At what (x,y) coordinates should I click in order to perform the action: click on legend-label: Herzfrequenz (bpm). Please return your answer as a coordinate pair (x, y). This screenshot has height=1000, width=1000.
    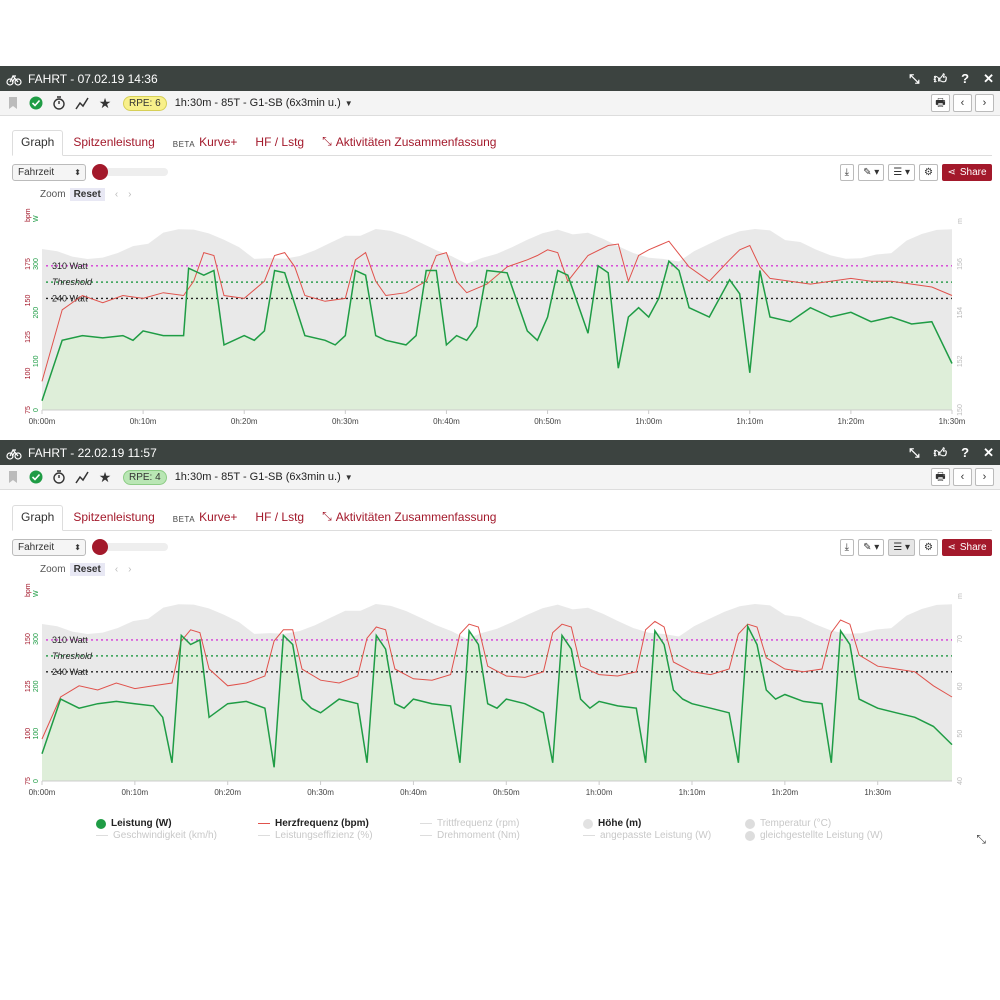
    Looking at the image, I should click on (322, 823).